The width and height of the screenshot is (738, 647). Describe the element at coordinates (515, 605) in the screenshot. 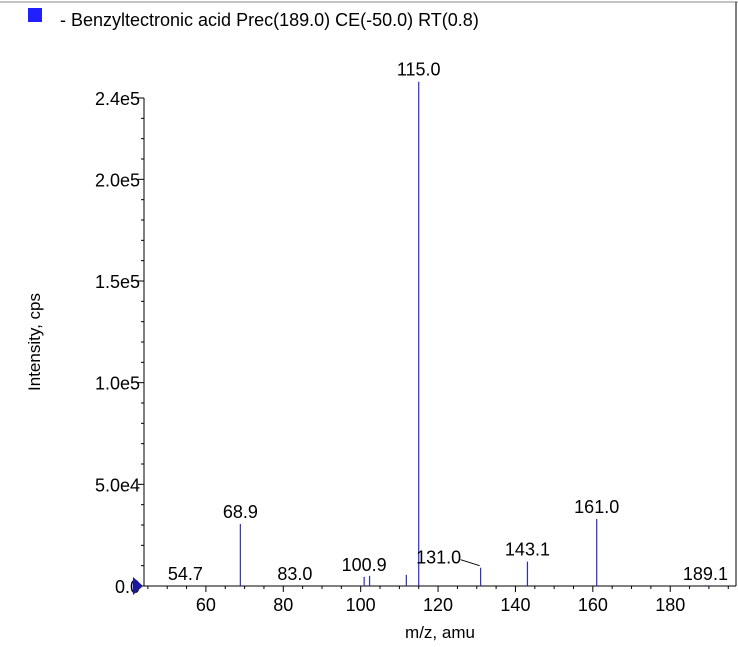

I see `x-tick-label: 140` at that location.